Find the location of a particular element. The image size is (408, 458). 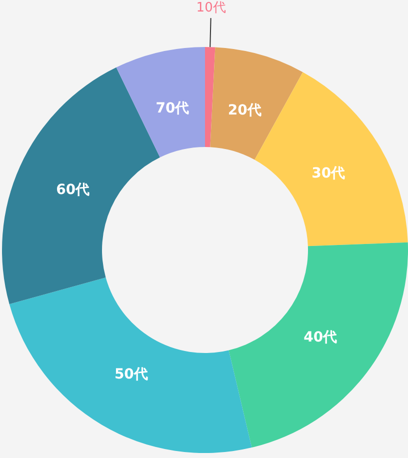

slice-label: 70代 is located at coordinates (173, 108).